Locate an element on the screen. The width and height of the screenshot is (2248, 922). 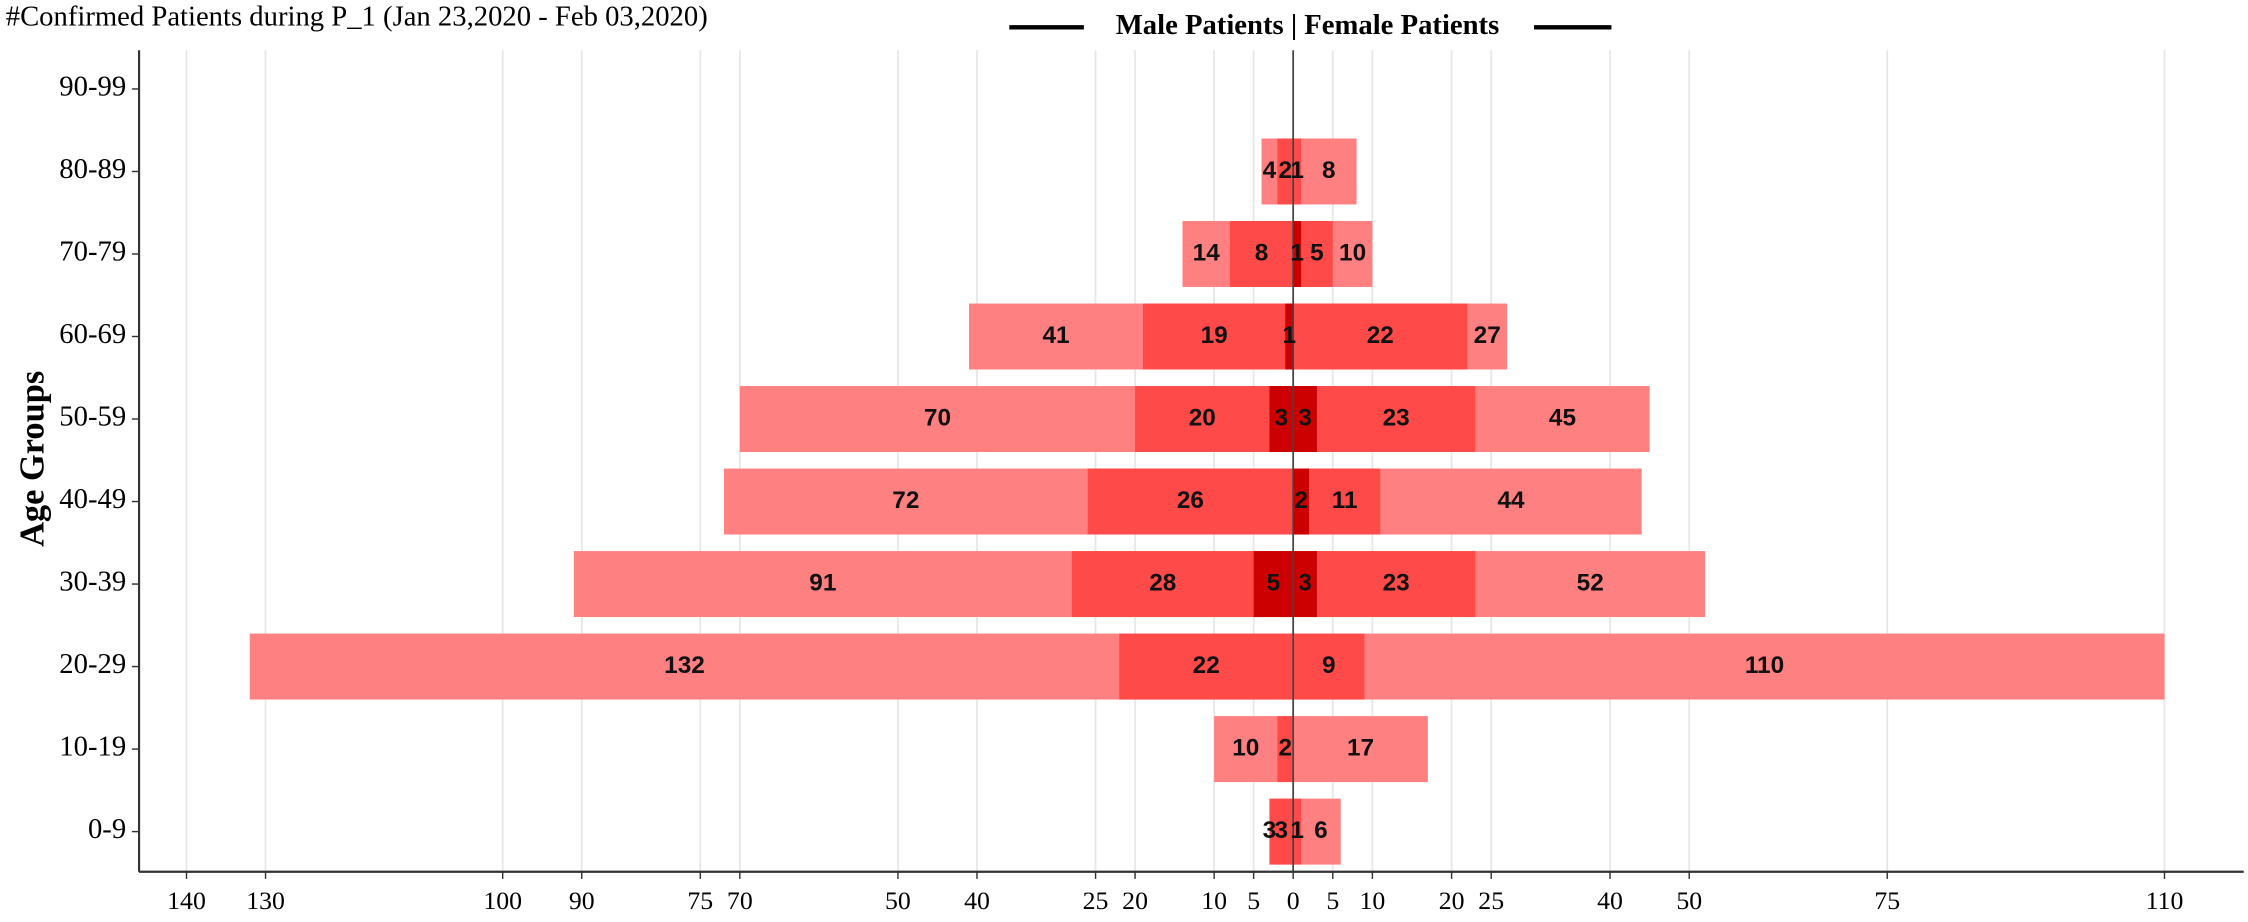
y-axis-label: Age Groups is located at coordinates (33, 459).